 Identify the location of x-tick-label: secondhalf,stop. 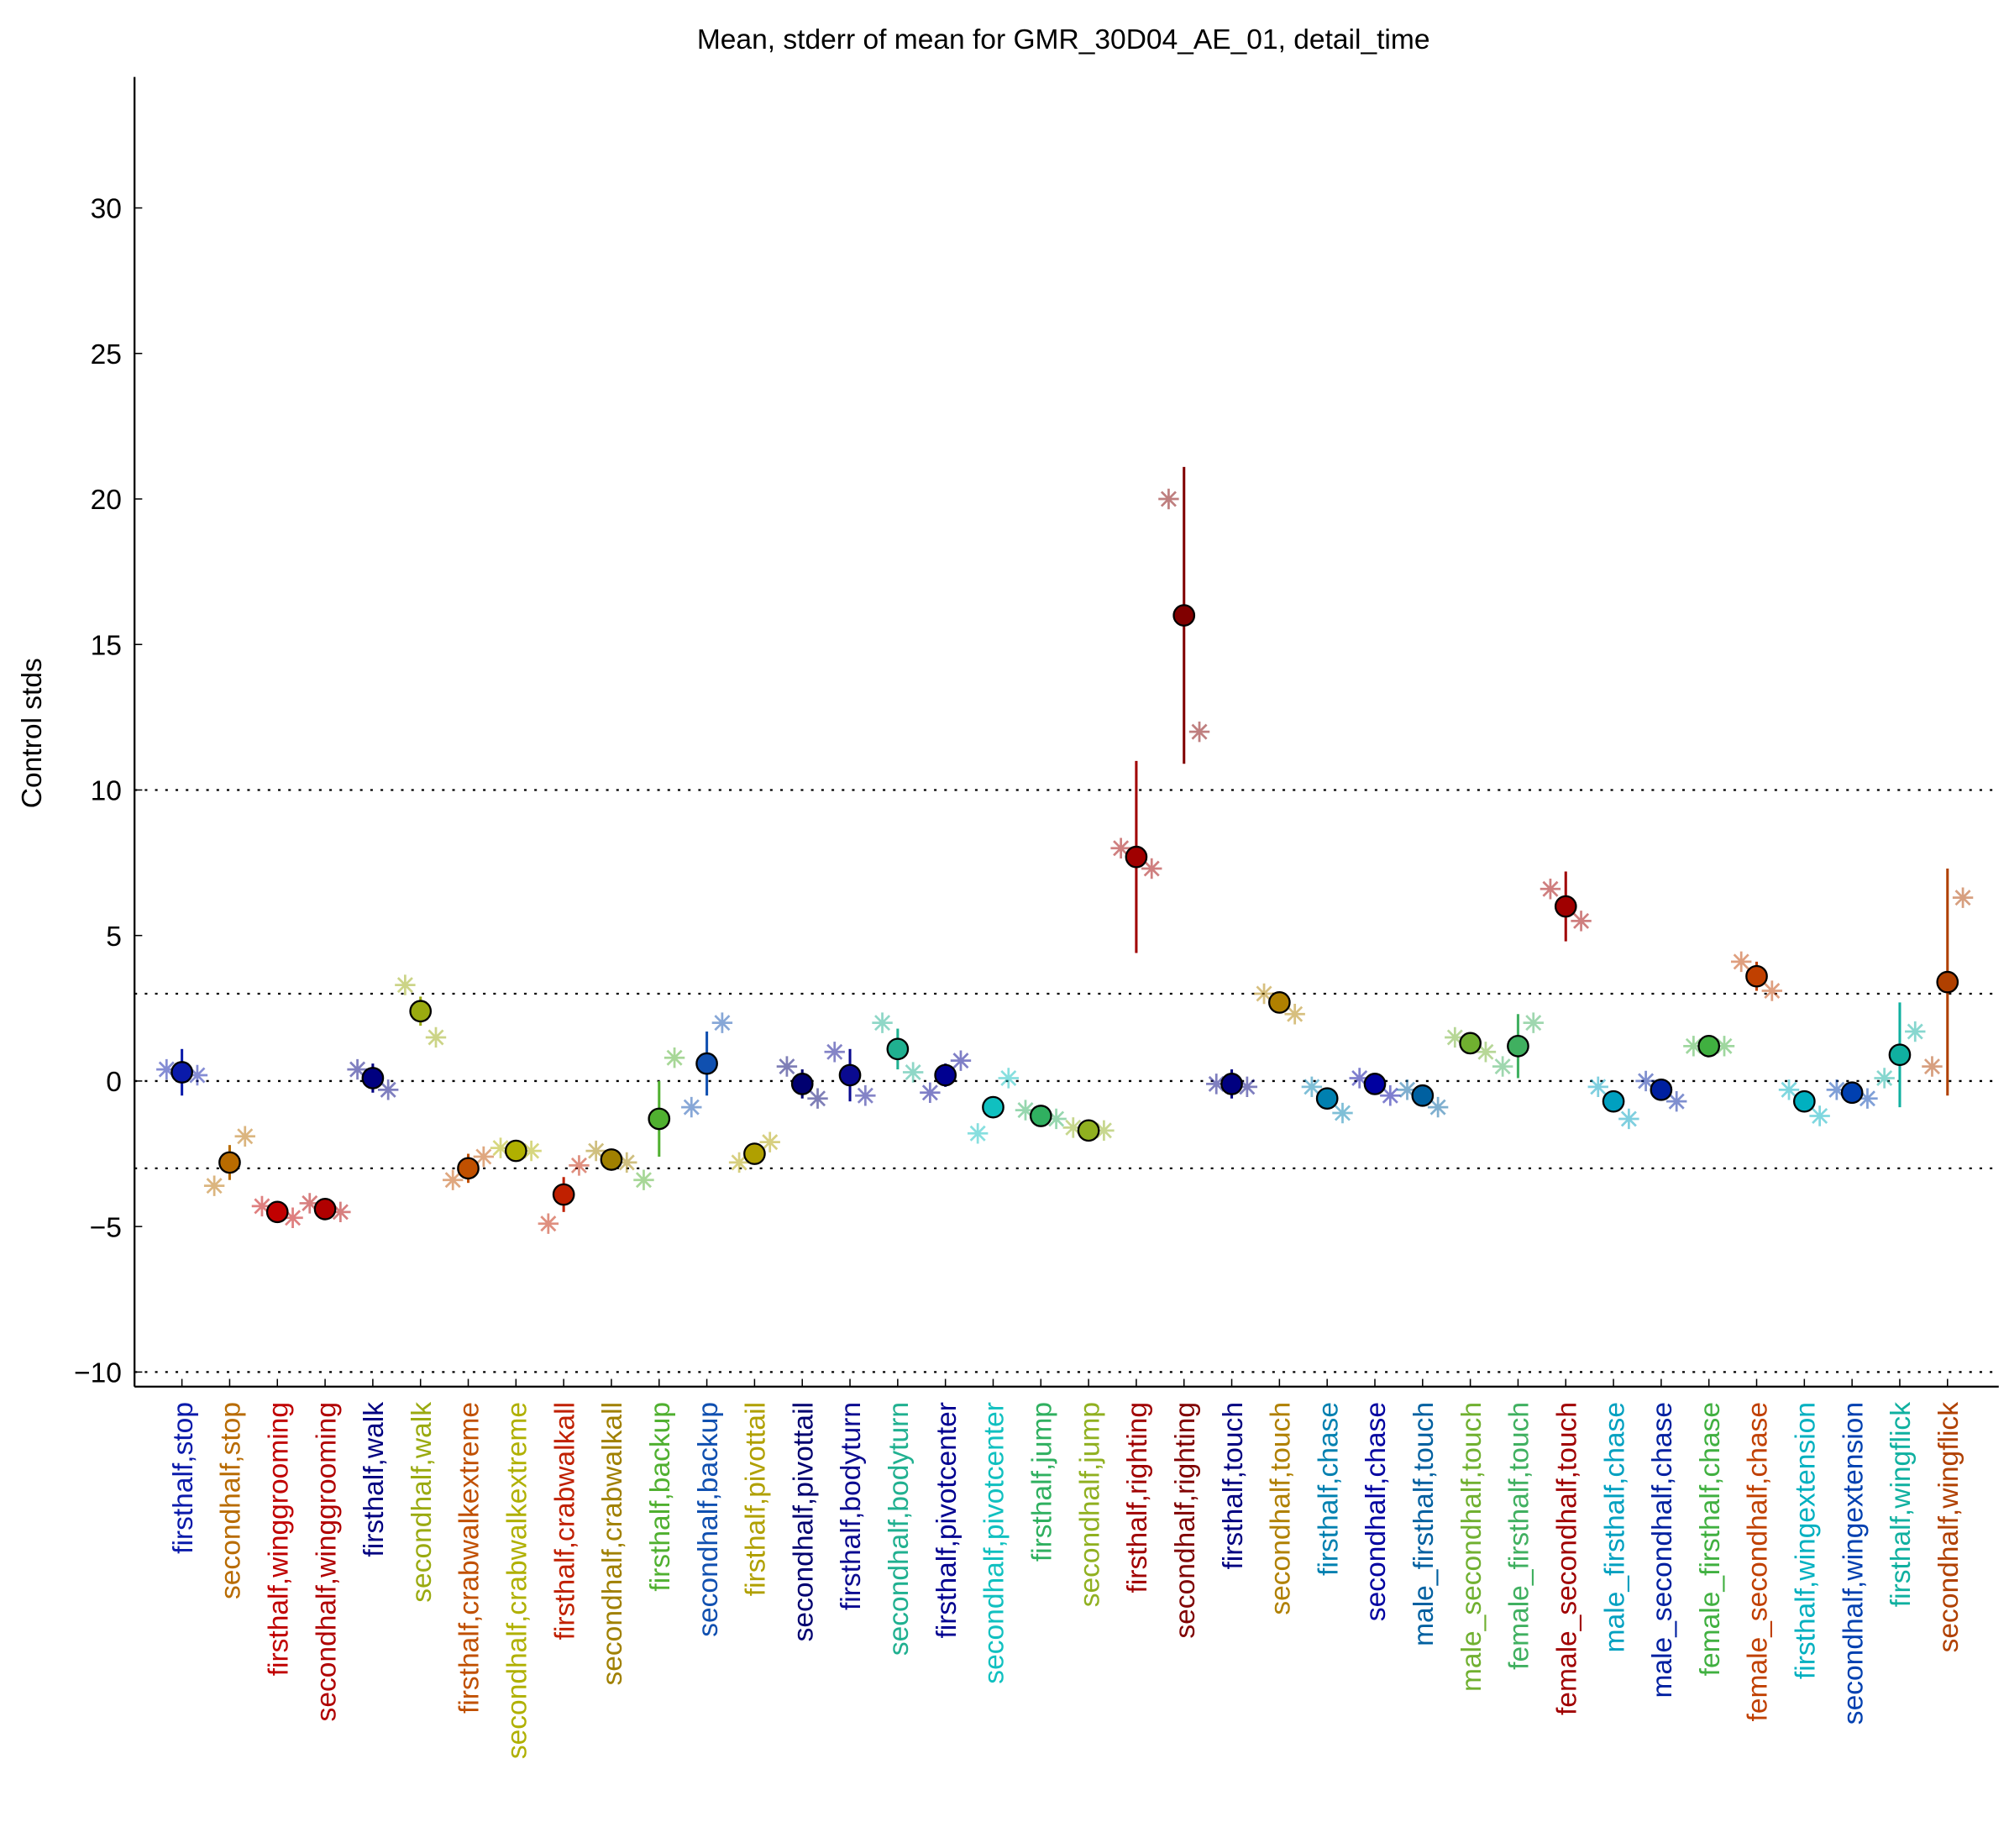
(231, 1500).